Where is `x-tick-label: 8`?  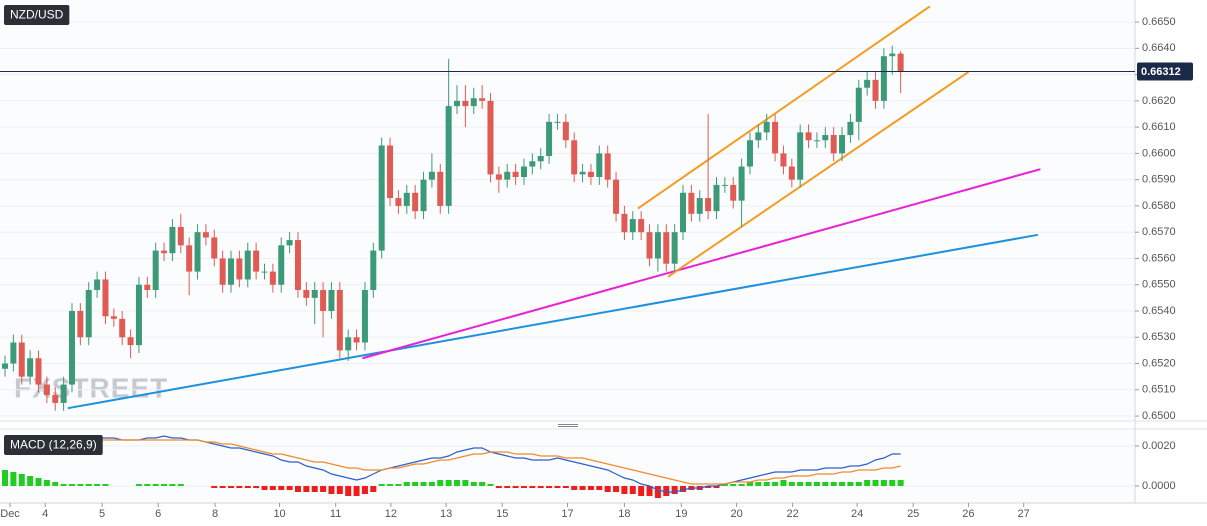
x-tick-label: 8 is located at coordinates (215, 514).